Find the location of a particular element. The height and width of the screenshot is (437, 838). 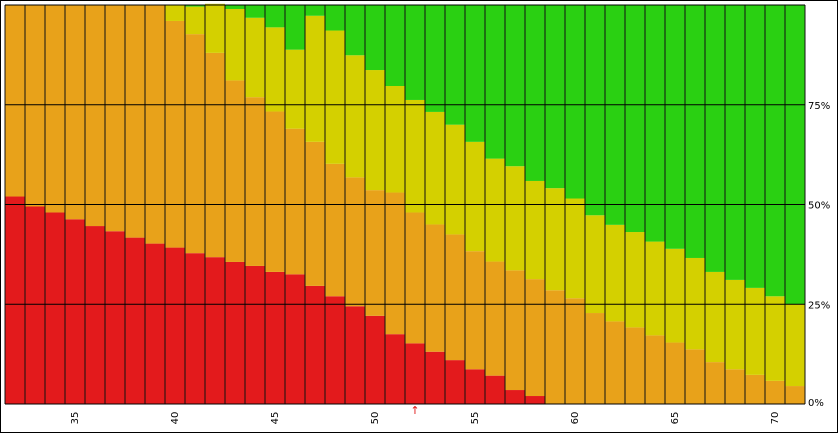

y-tick-label-50: 50% is located at coordinates (819, 206).